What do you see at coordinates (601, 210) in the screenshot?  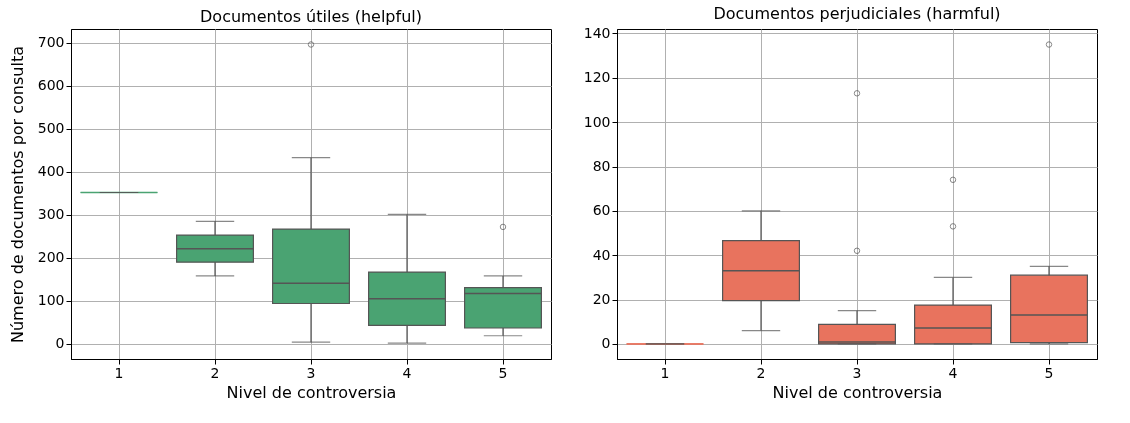 I see `y-tick-label: 60` at bounding box center [601, 210].